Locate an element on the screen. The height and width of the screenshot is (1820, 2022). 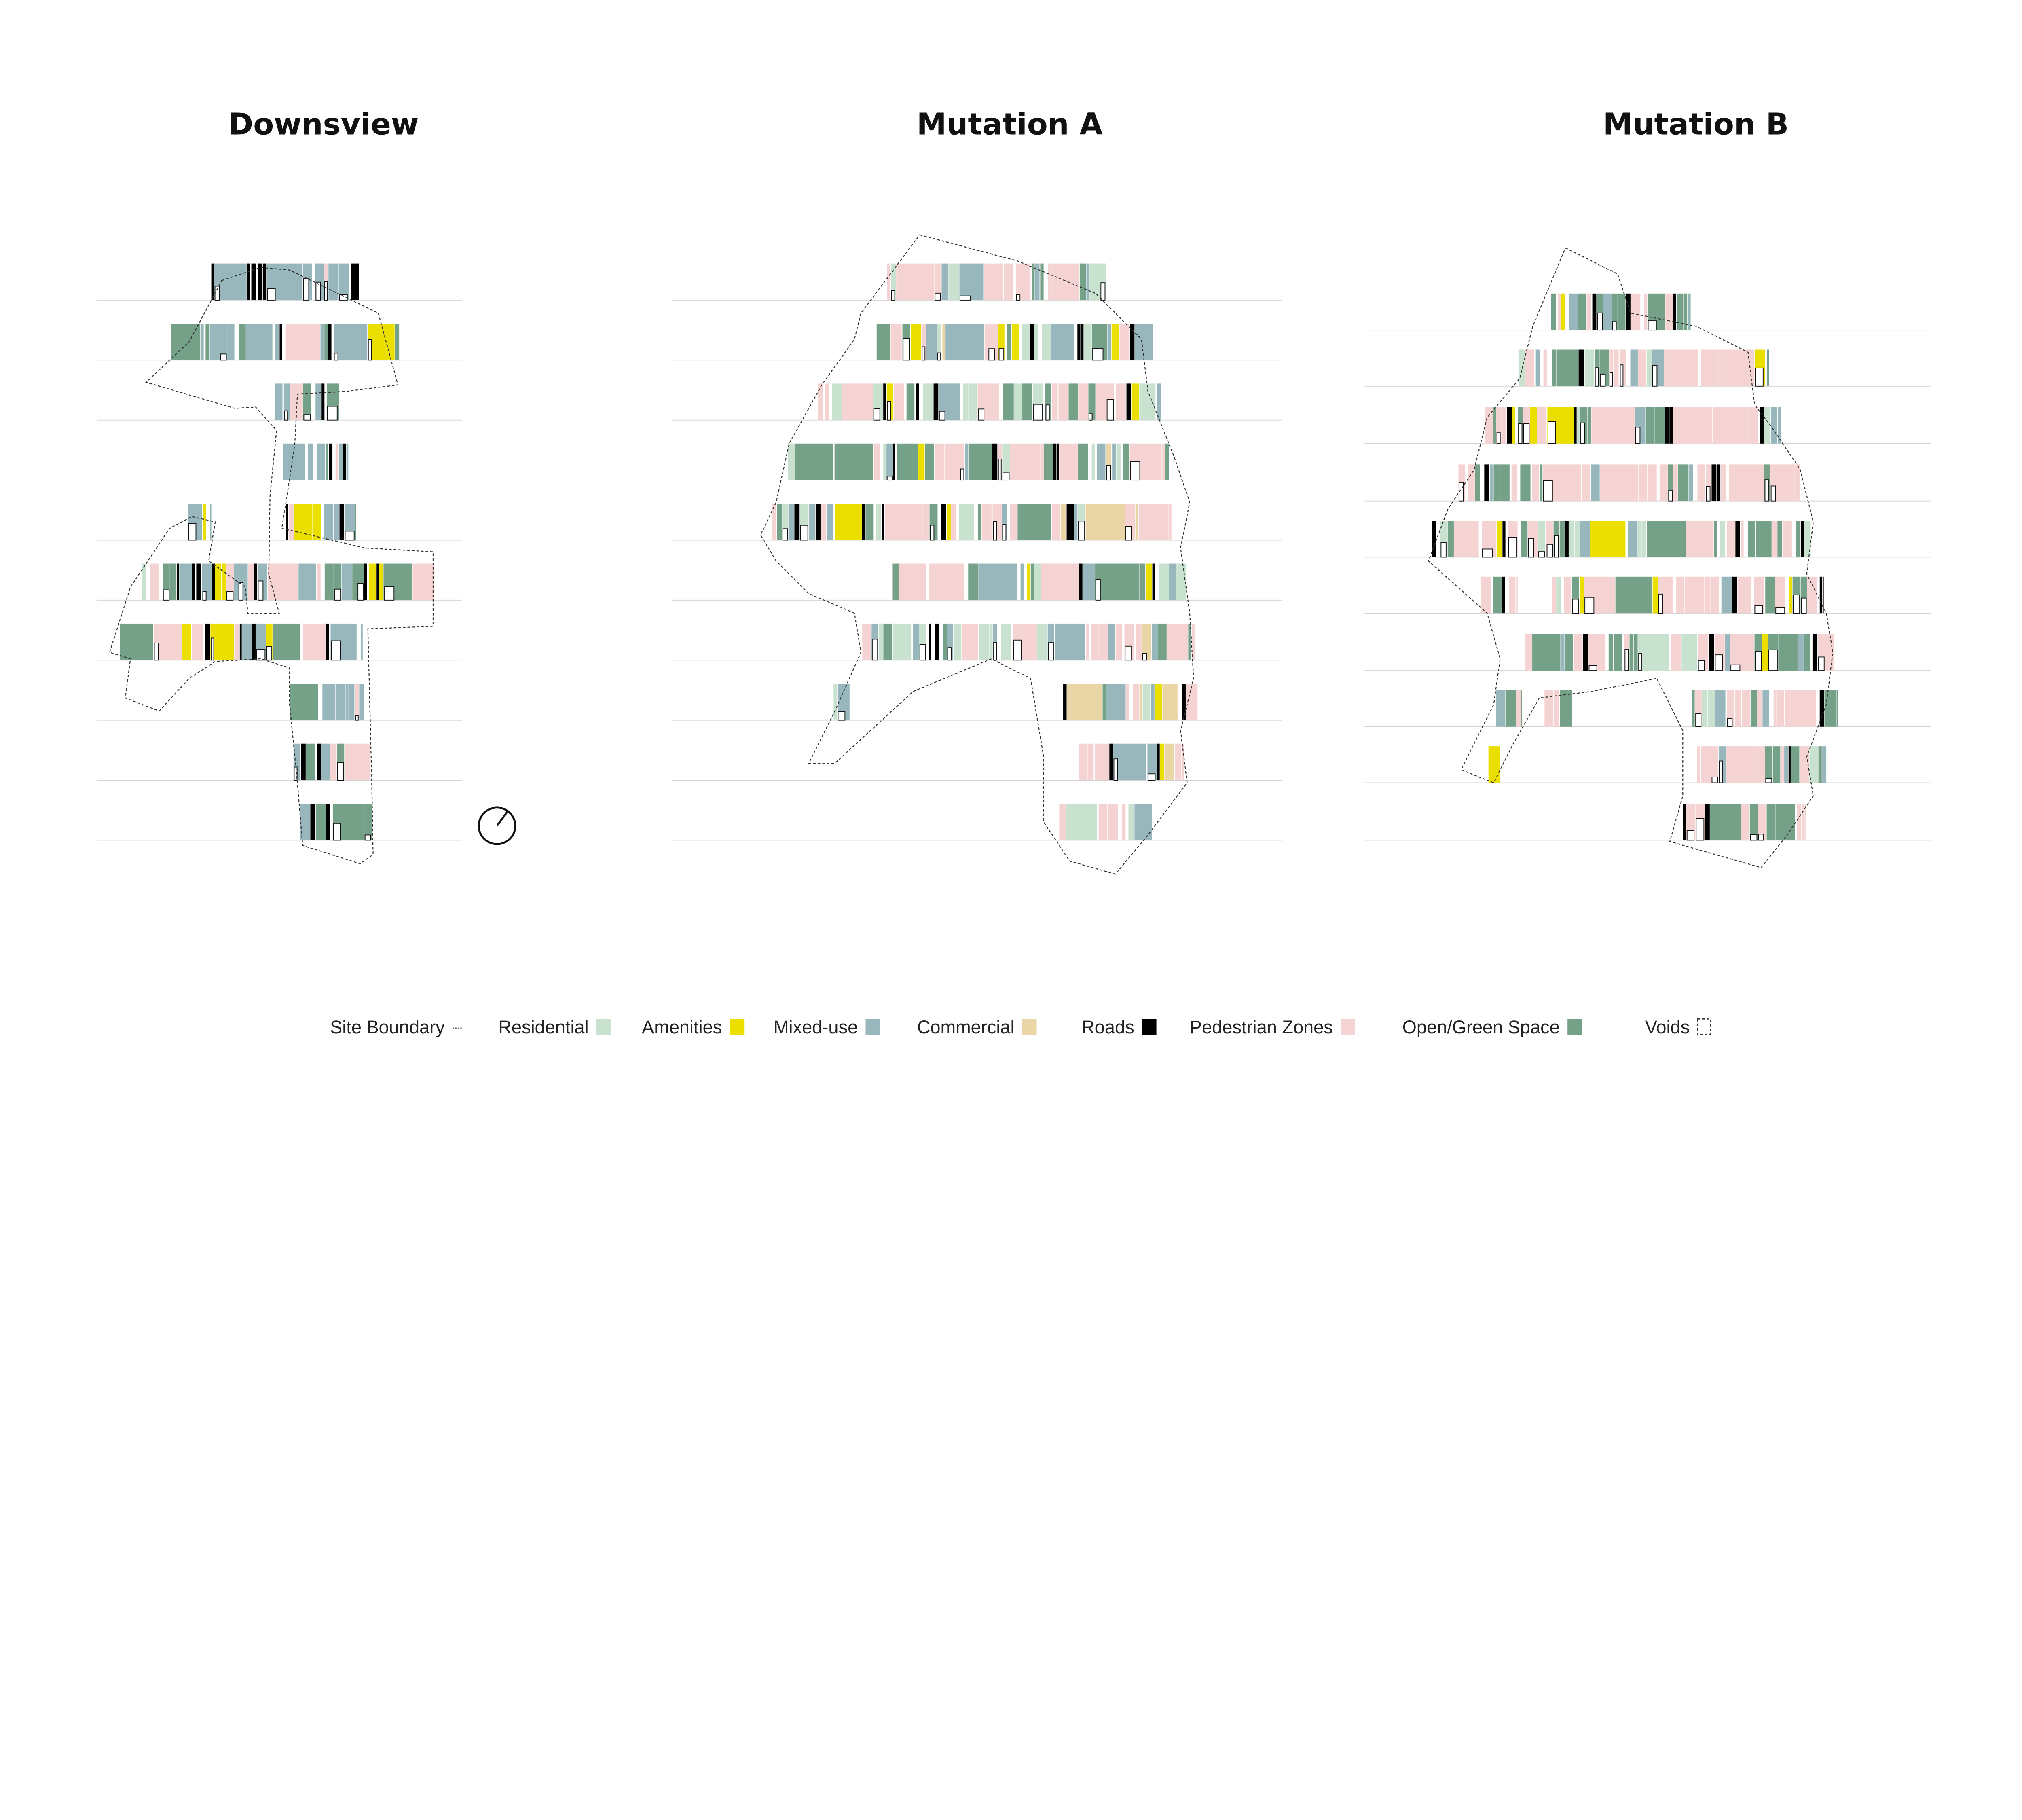
north-arrow-icon is located at coordinates (497, 825).